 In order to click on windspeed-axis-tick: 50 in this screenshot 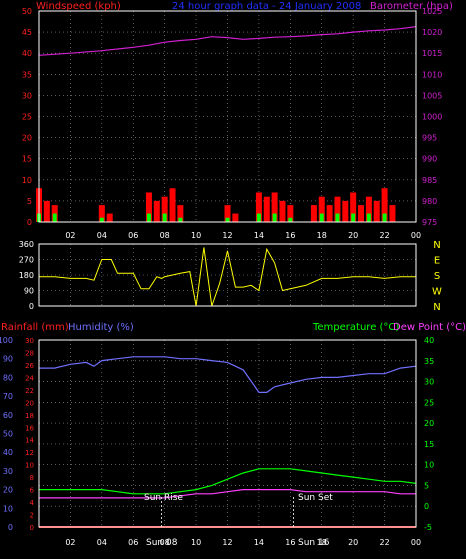, I will do `click(27, 11)`.